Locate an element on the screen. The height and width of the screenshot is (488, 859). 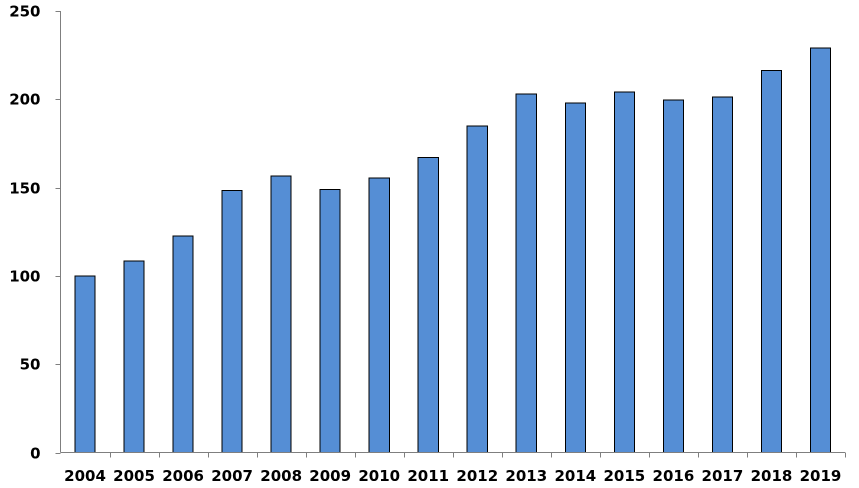
bar-2015 is located at coordinates (624, 272).